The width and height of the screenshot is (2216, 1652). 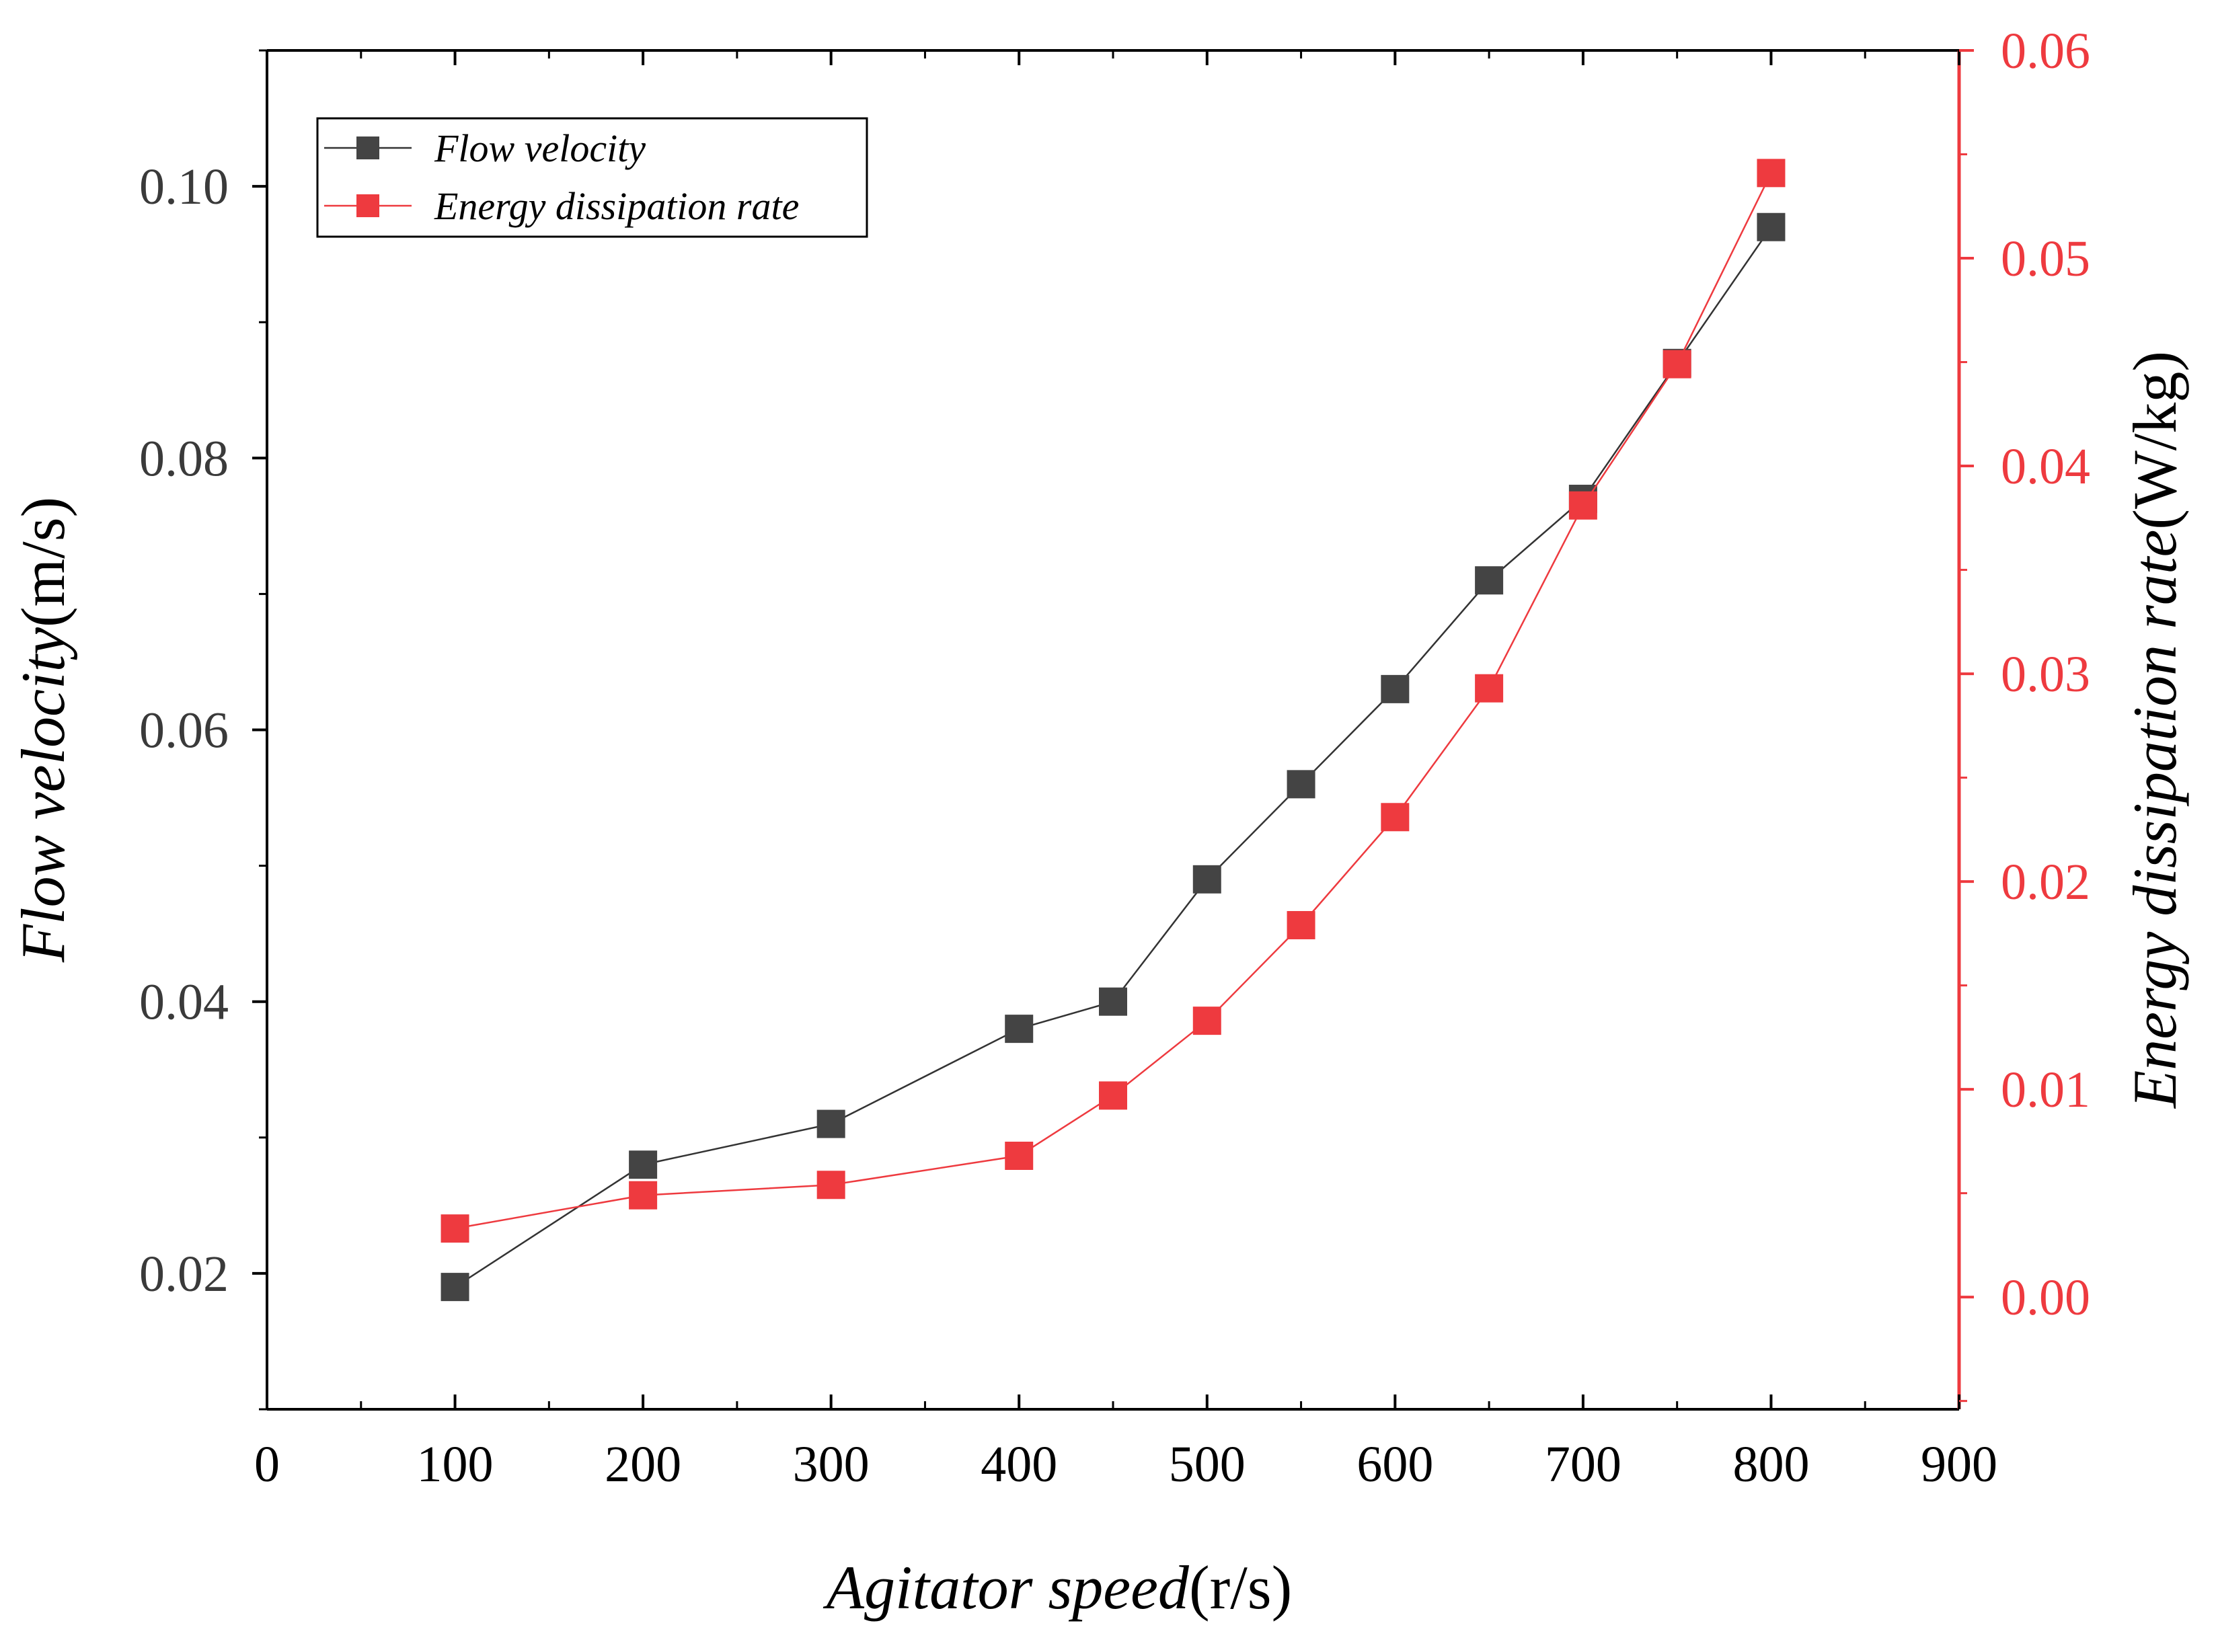 What do you see at coordinates (184, 187) in the screenshot?
I see `left-y-tick-label-0.10: 0.10` at bounding box center [184, 187].